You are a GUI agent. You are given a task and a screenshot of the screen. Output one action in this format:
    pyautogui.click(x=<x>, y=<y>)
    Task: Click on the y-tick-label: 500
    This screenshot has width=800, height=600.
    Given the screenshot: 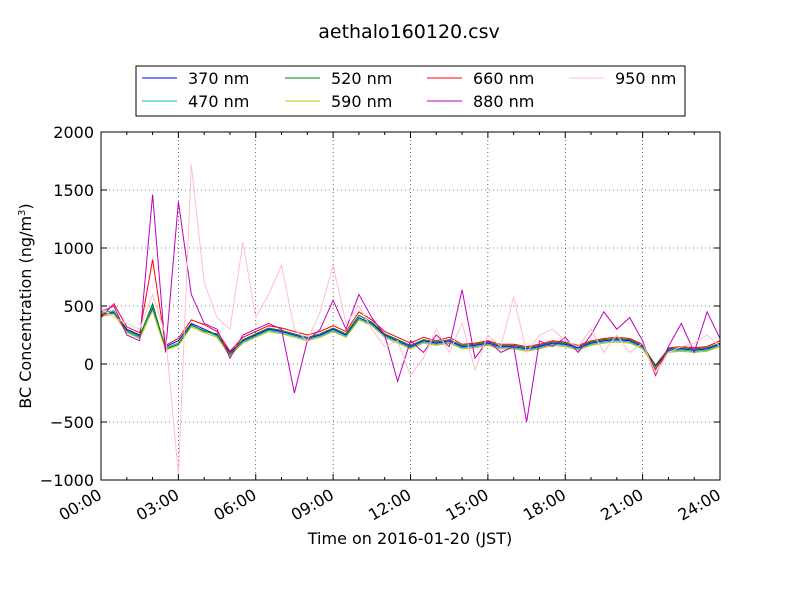 What is the action you would take?
    pyautogui.click(x=78, y=306)
    